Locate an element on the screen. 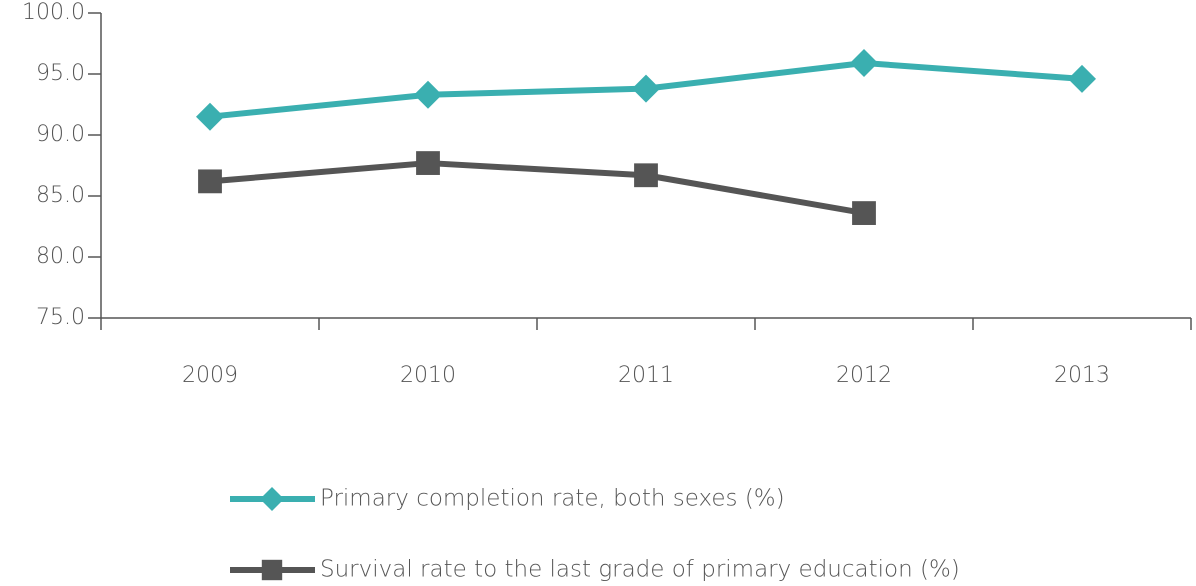 This screenshot has height=586, width=1196. x-tick-label: 2009 is located at coordinates (210, 375).